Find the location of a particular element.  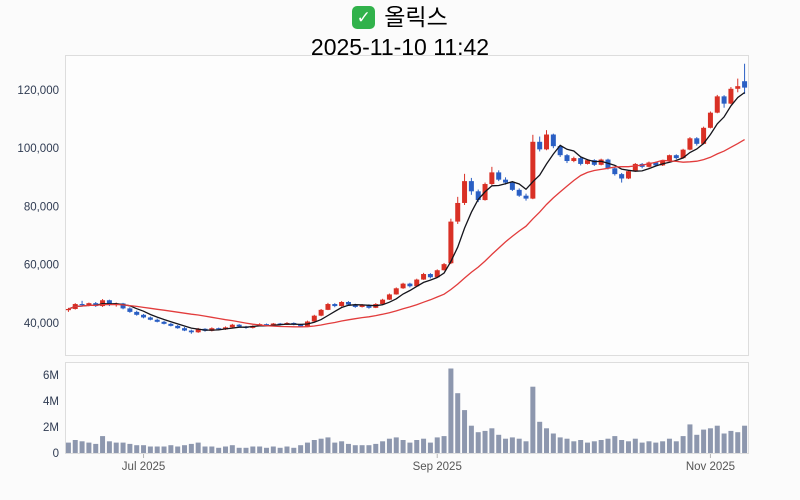

price-axis-labels: 40,000 60,000 80,000 100,000 120,000 is located at coordinates (38, 207).